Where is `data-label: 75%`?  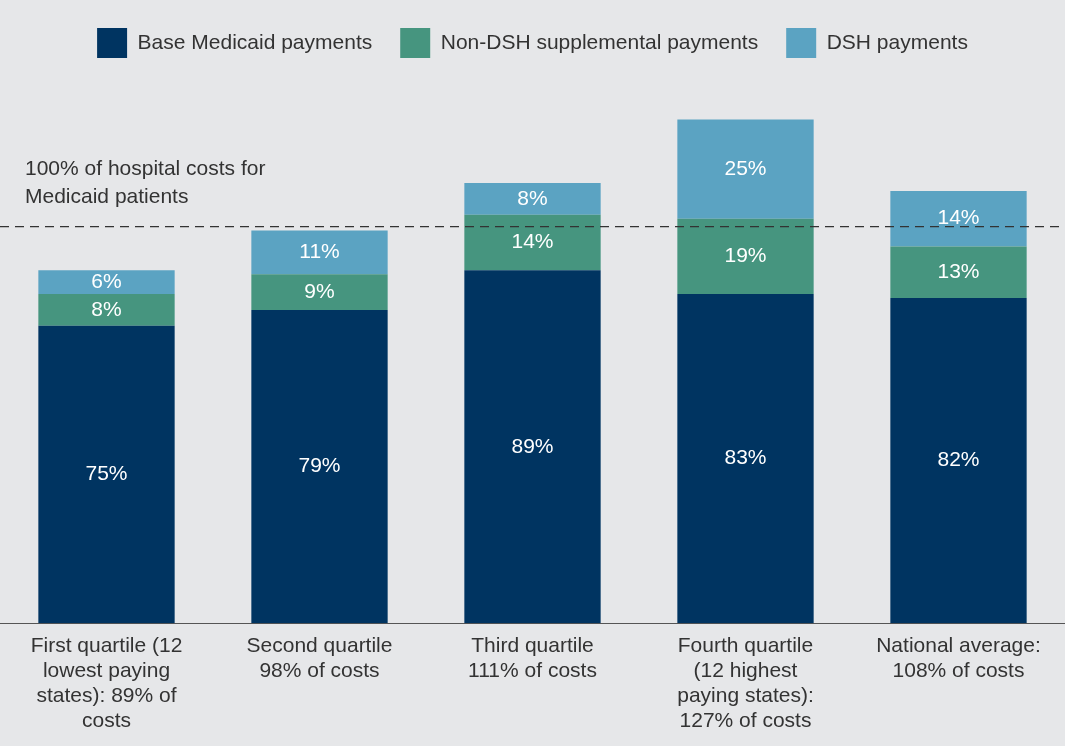 data-label: 75% is located at coordinates (106, 473).